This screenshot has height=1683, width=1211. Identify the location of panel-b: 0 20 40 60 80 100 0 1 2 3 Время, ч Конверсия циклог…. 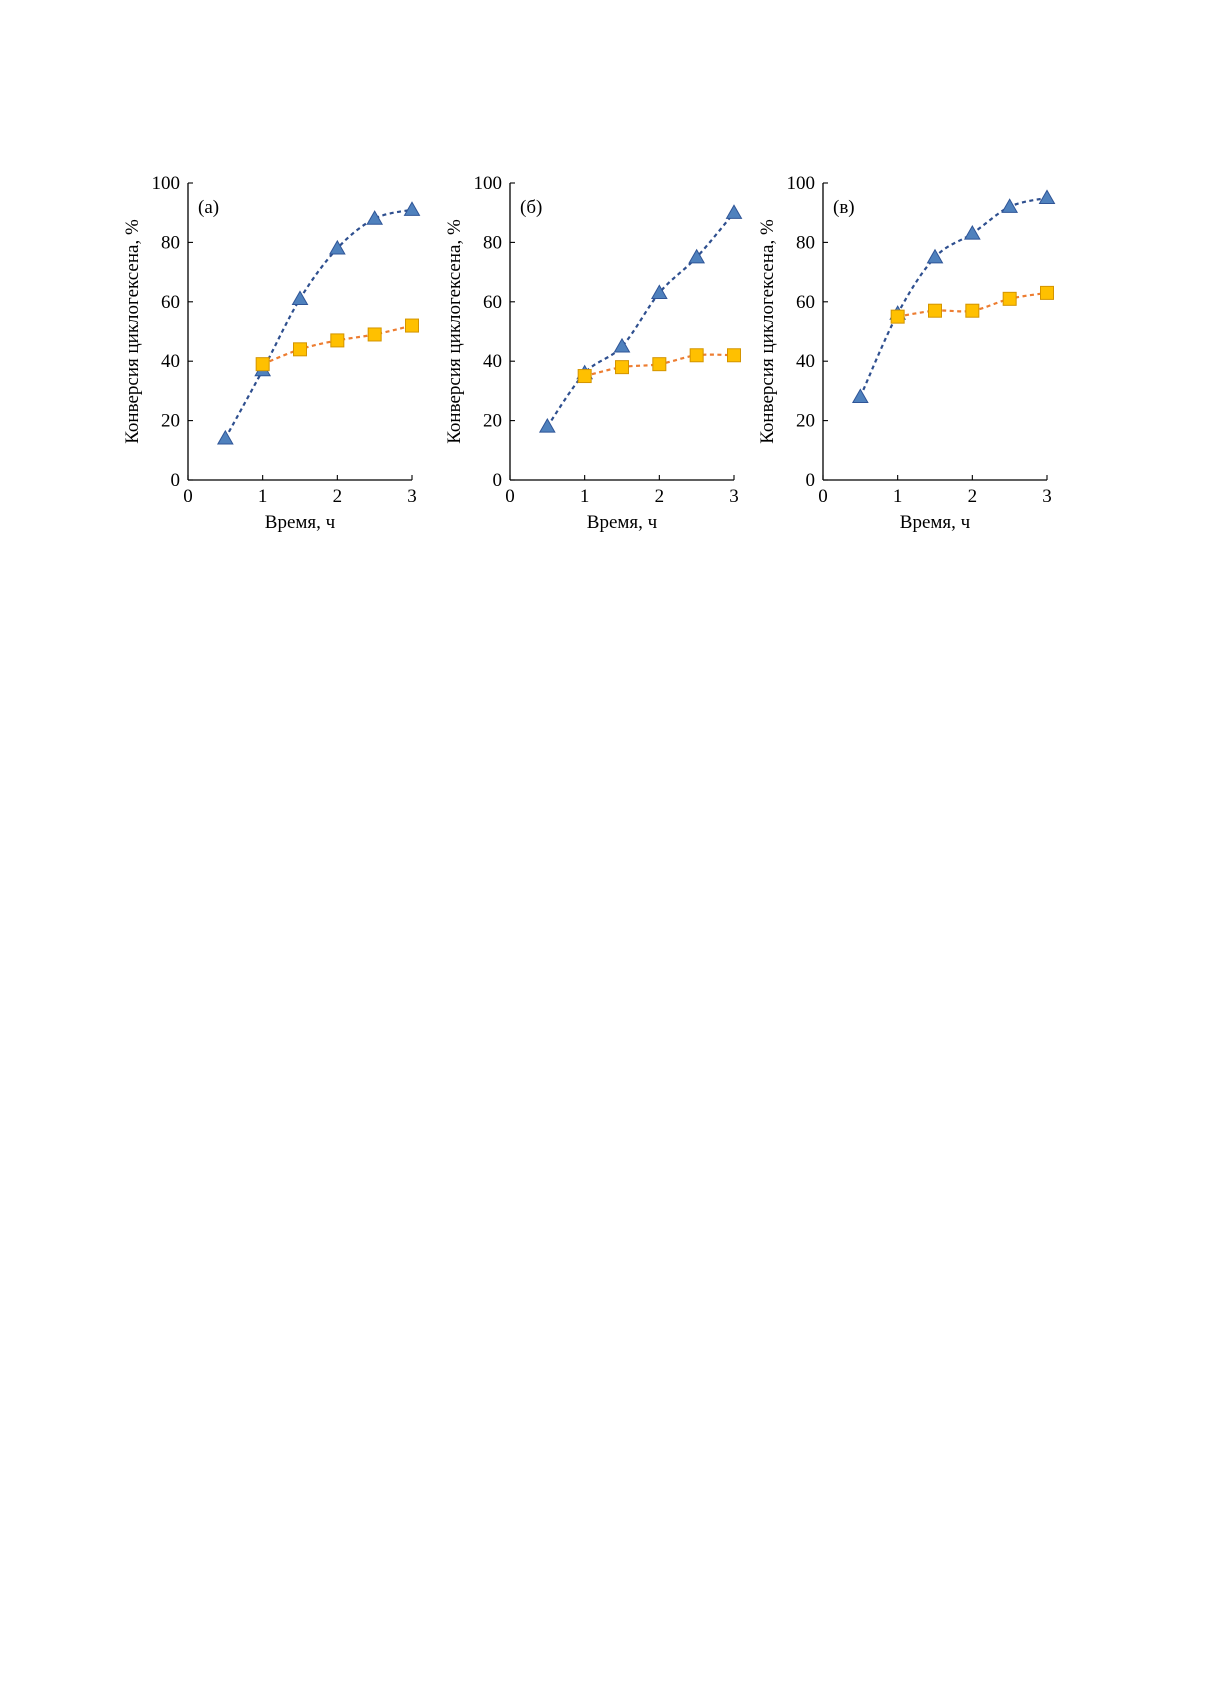
(593, 353).